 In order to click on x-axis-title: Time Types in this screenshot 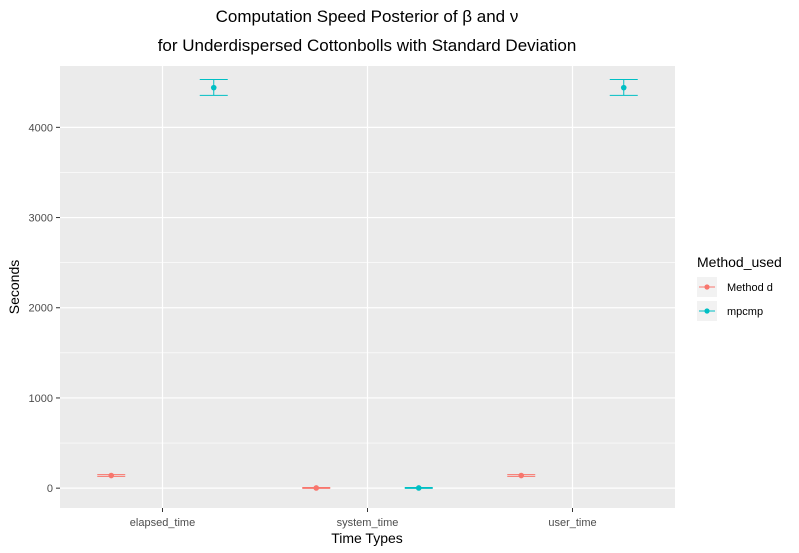, I will do `click(367, 538)`.